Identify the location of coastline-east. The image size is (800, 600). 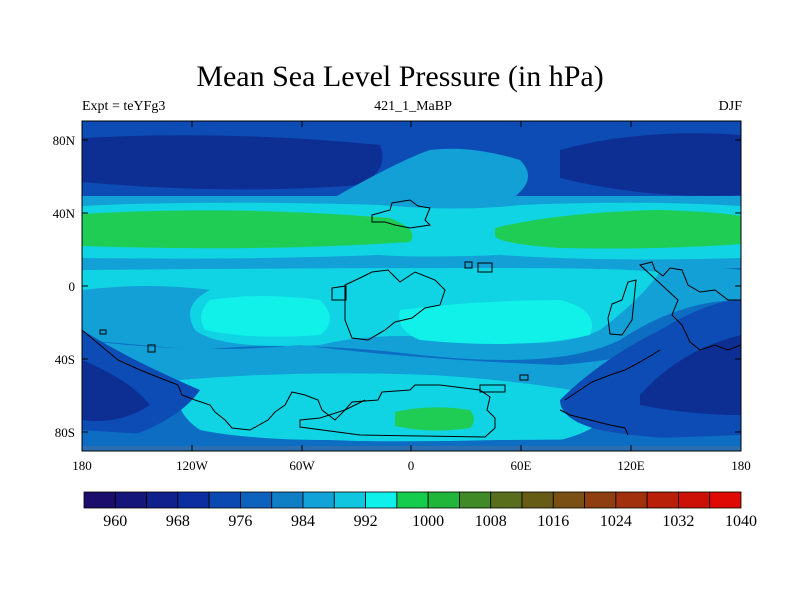
(622, 307).